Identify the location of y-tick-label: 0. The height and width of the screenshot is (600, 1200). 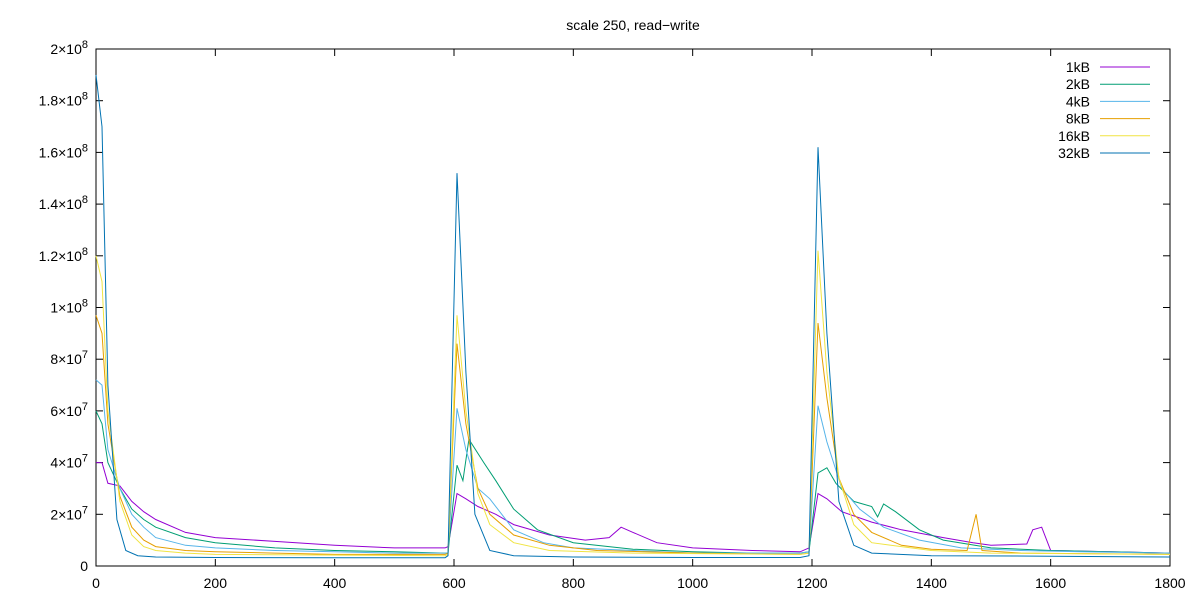
(84, 566).